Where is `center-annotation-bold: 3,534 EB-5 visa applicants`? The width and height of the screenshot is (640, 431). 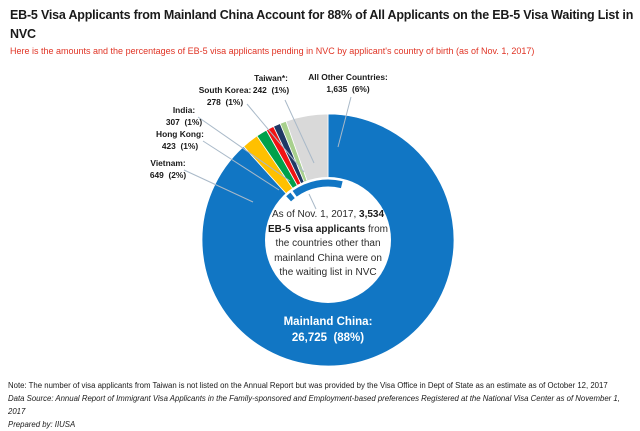
center-annotation-bold: 3,534 EB-5 visa applicants is located at coordinates (326, 222).